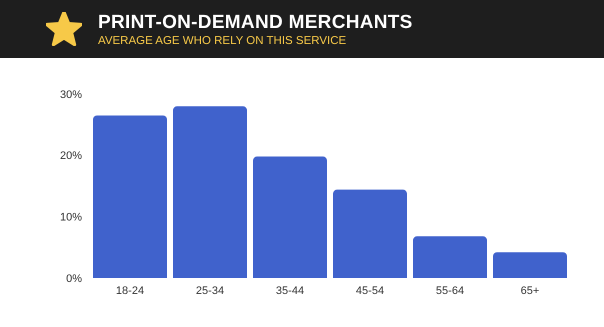 The width and height of the screenshot is (604, 327). What do you see at coordinates (71, 218) in the screenshot?
I see `y-tick-label: 10%` at bounding box center [71, 218].